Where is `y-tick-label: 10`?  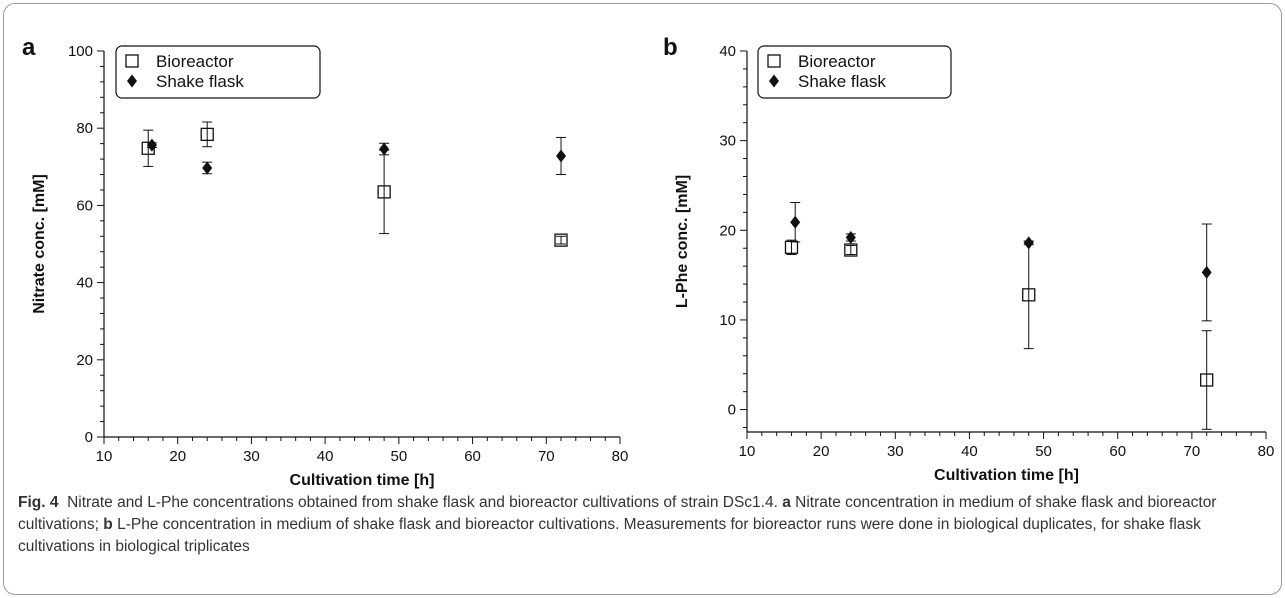 y-tick-label: 10 is located at coordinates (727, 320).